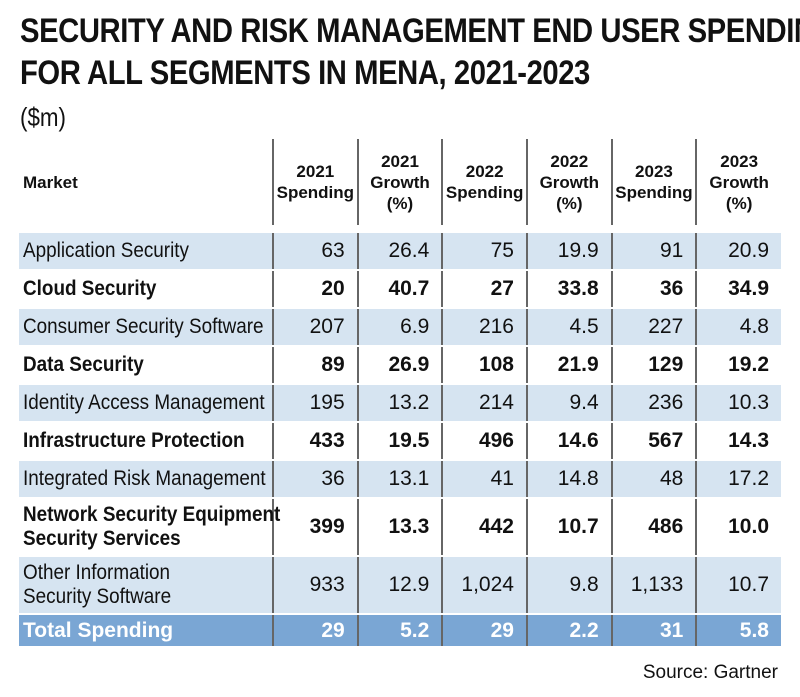 The width and height of the screenshot is (800, 697). I want to click on column-header: 2022 Growth (%), so click(568, 182).